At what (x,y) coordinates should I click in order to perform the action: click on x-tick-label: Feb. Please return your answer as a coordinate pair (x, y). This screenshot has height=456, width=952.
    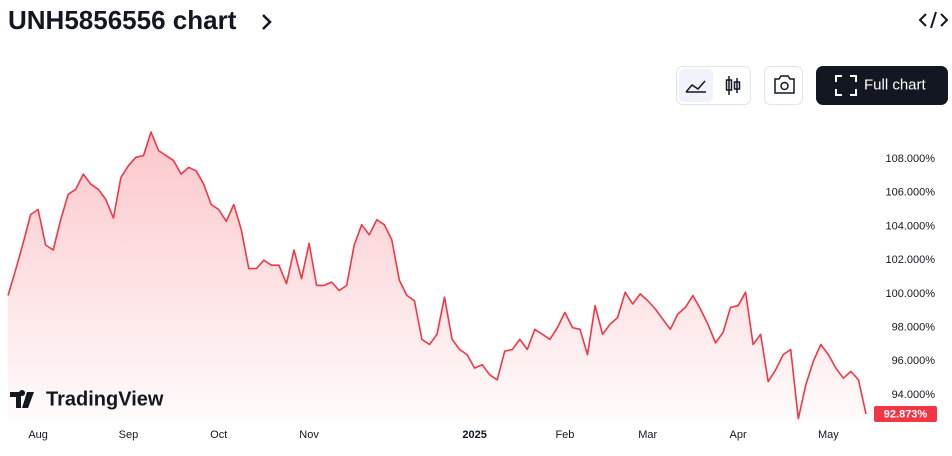
    Looking at the image, I should click on (564, 435).